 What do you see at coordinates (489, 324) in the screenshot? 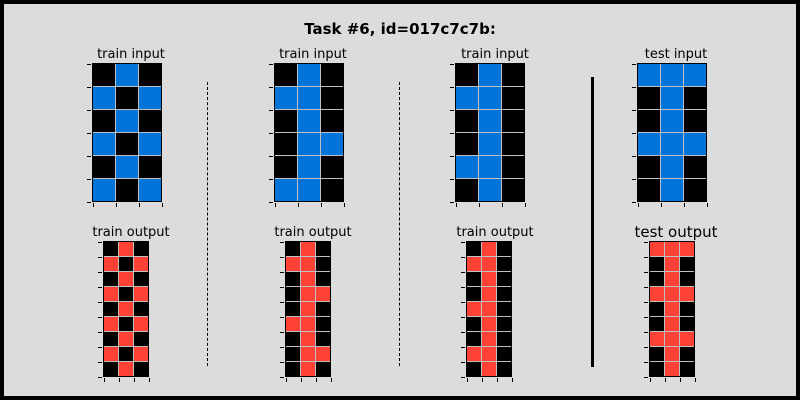
I see `grid-cell-r5-c1` at bounding box center [489, 324].